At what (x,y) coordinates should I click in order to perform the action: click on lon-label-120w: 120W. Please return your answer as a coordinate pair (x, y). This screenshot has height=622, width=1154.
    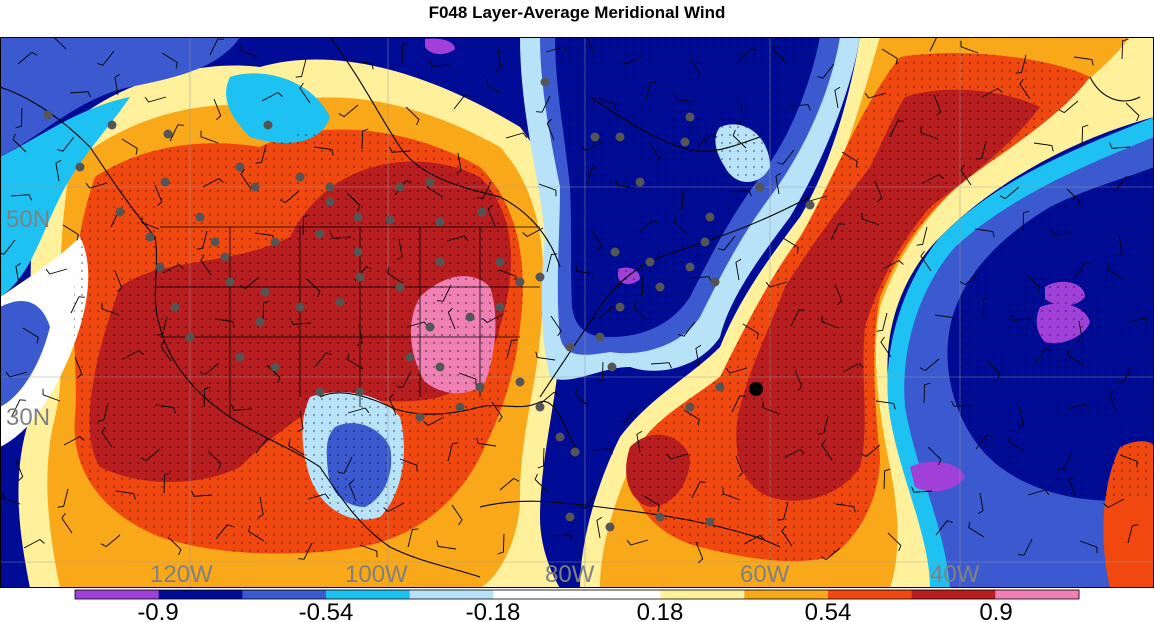
    Looking at the image, I should click on (181, 574).